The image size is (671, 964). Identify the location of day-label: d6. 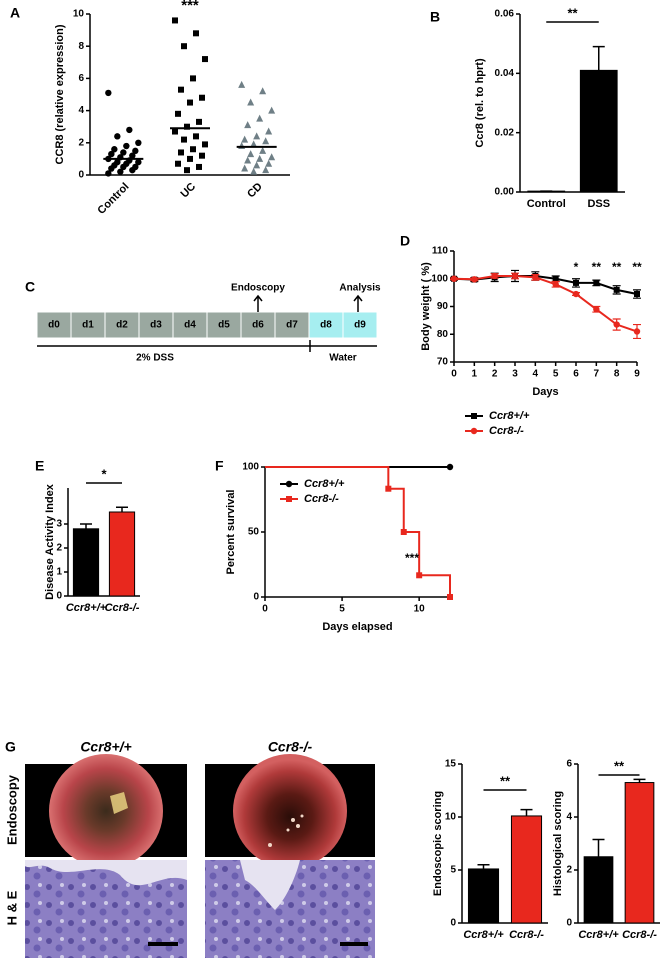
(258, 325).